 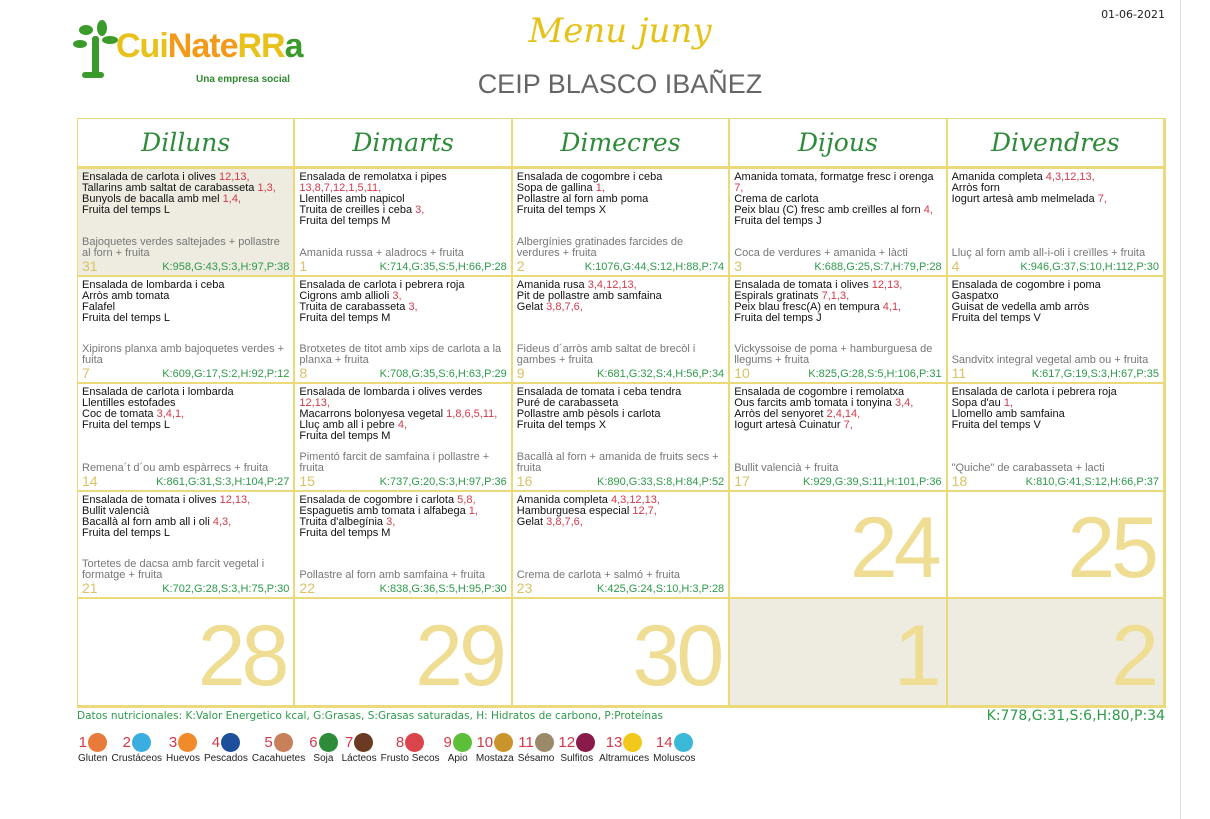 What do you see at coordinates (384, 510) in the screenshot?
I see `dish-name: Espaguetis amb tomata i alfabega` at bounding box center [384, 510].